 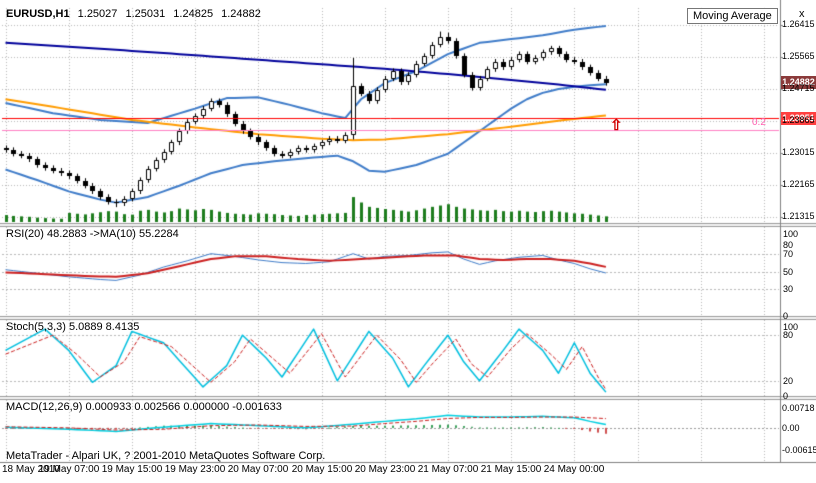 What do you see at coordinates (798, 118) in the screenshot?
I see `red-line-price-badge: 1.23951` at bounding box center [798, 118].